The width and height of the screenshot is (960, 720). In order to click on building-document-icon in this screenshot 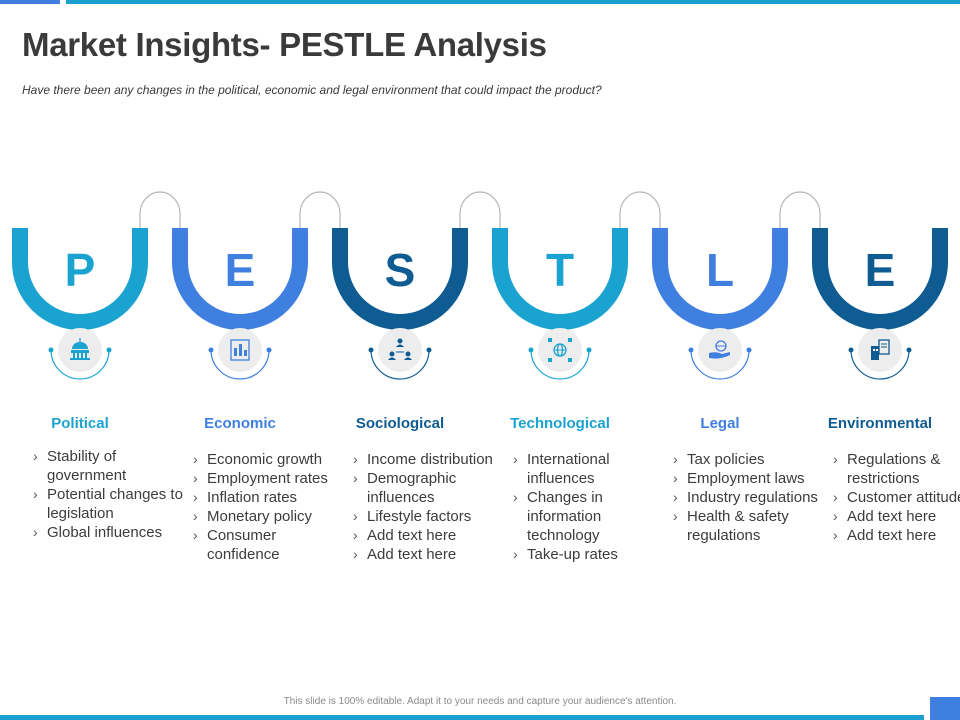, I will do `click(880, 349)`.